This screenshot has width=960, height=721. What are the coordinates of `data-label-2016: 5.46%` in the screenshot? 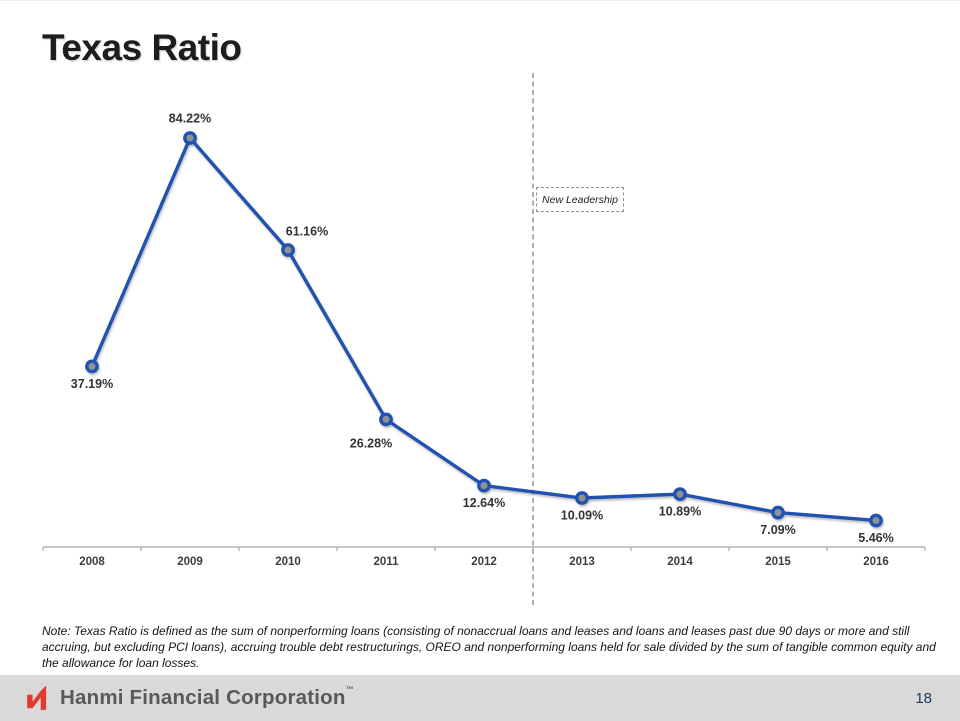 It's located at (875, 538).